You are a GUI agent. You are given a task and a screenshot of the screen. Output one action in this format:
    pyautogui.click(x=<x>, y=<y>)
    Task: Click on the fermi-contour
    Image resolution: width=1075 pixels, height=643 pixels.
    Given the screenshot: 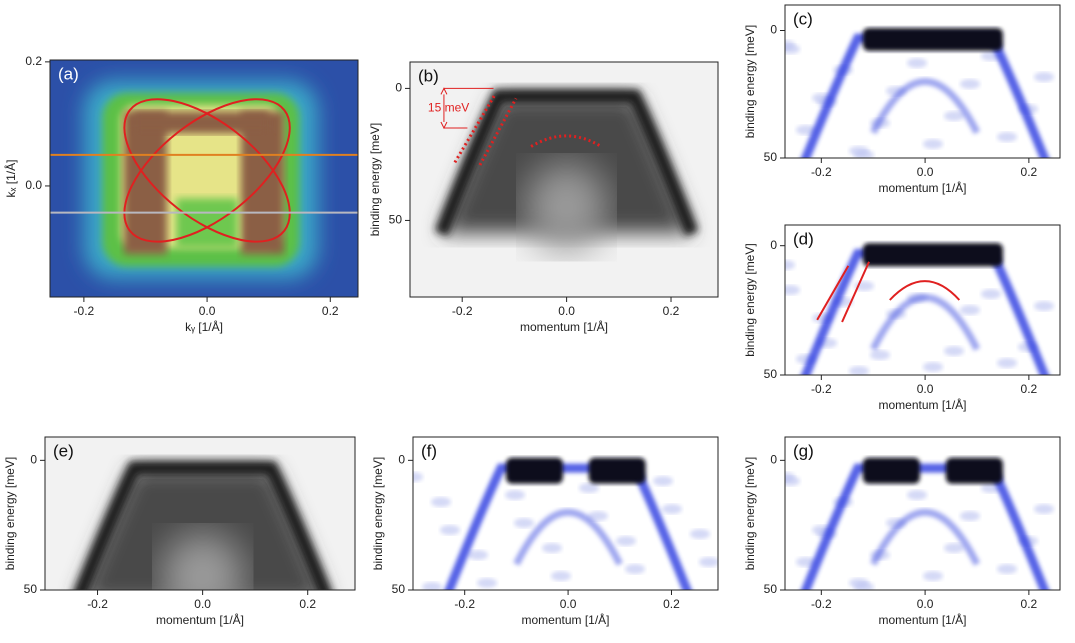 What is the action you would take?
    pyautogui.click(x=207, y=170)
    